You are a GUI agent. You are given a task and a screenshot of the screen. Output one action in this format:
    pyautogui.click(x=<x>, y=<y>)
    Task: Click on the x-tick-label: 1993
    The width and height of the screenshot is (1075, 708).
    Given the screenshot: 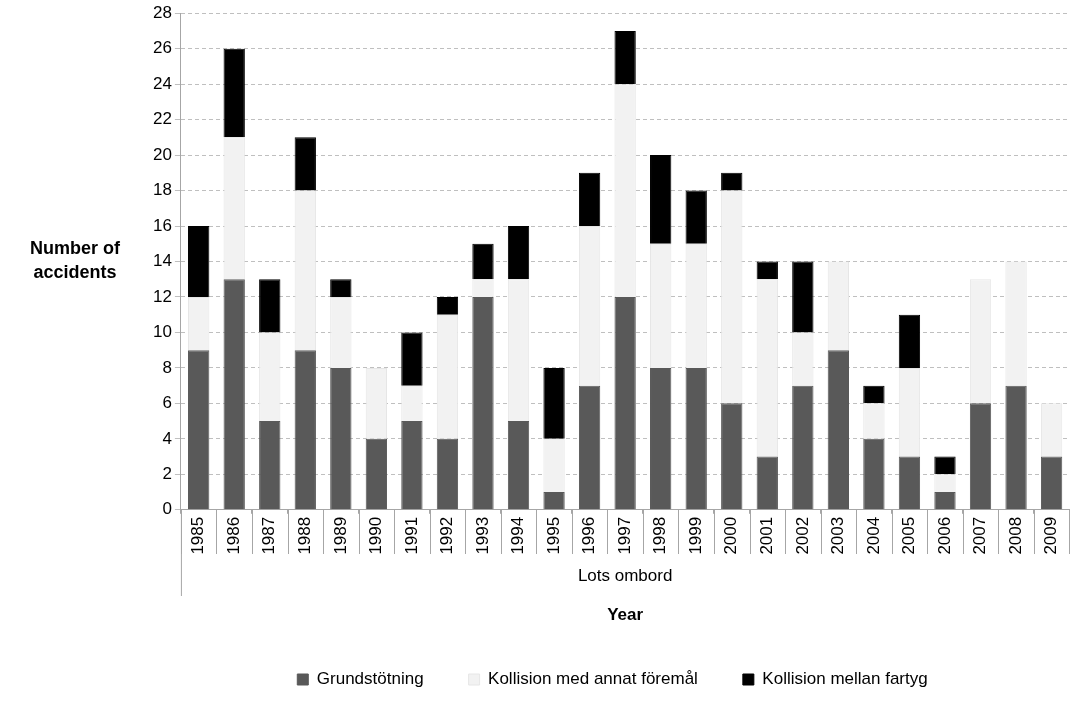 What is the action you would take?
    pyautogui.click(x=482, y=535)
    